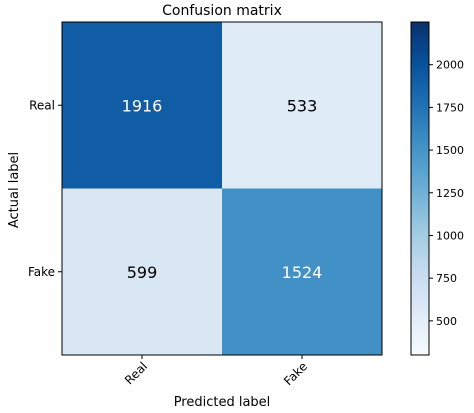  I want to click on x-tick-label: Real, so click(136, 373).